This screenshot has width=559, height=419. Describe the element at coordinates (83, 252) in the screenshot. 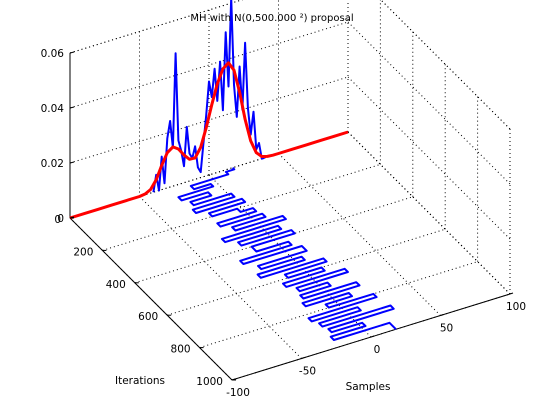

I see `y-tick-label: 200` at that location.